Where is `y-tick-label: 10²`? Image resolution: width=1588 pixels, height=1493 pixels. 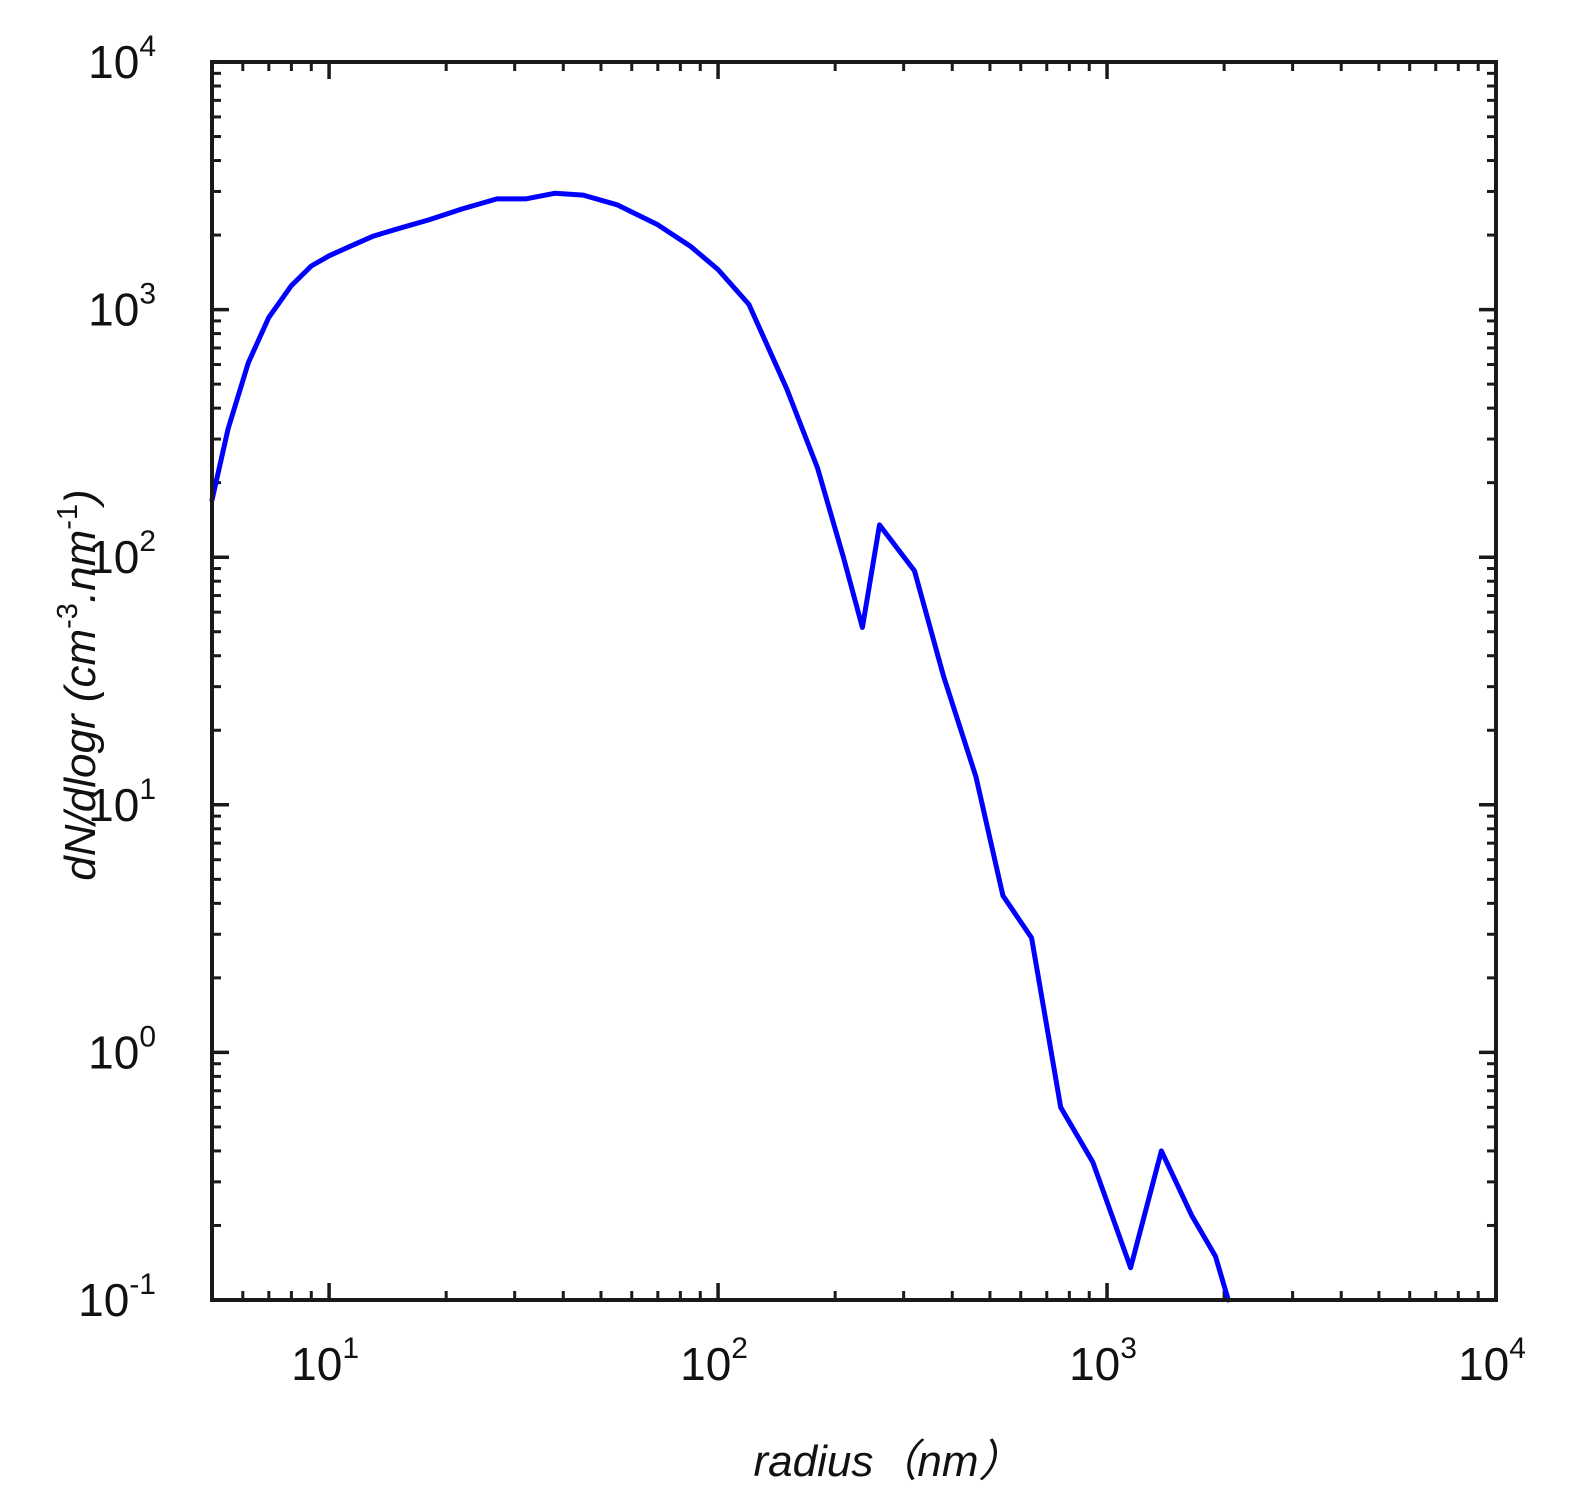 y-tick-label: 10² is located at coordinates (122, 554).